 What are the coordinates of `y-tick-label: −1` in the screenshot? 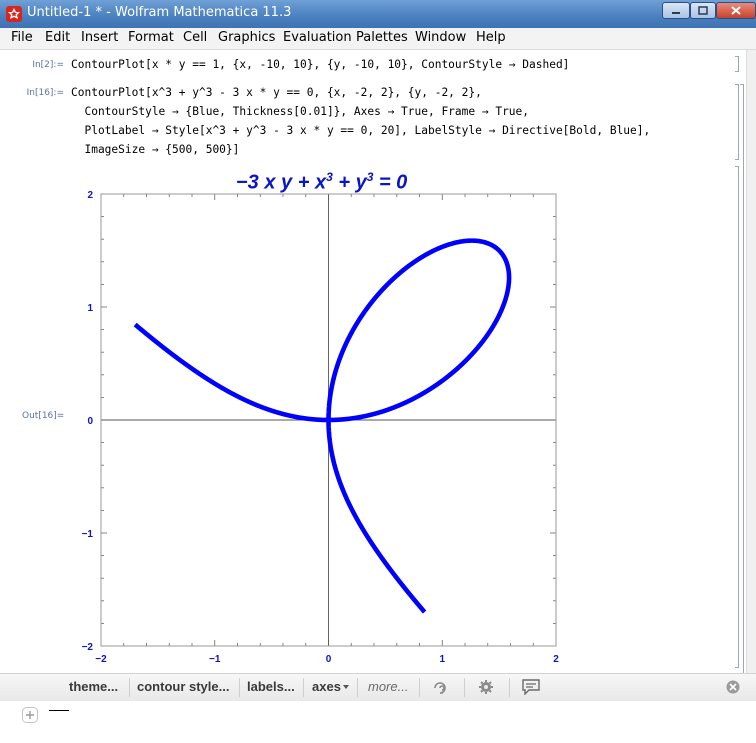 It's located at (88, 534).